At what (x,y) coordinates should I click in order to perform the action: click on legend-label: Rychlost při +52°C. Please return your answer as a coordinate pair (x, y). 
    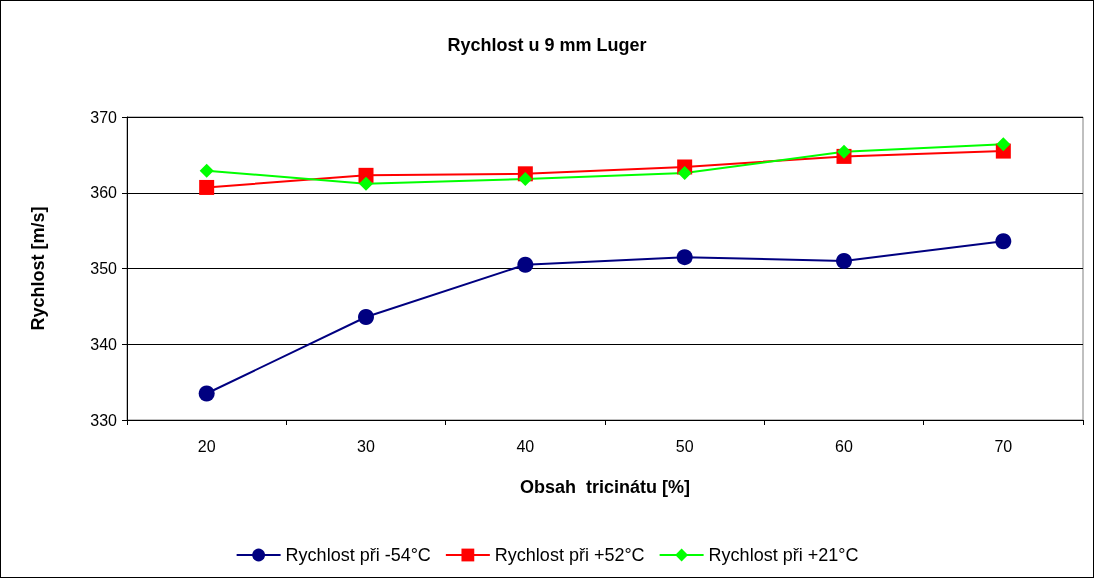
    Looking at the image, I should click on (569, 555).